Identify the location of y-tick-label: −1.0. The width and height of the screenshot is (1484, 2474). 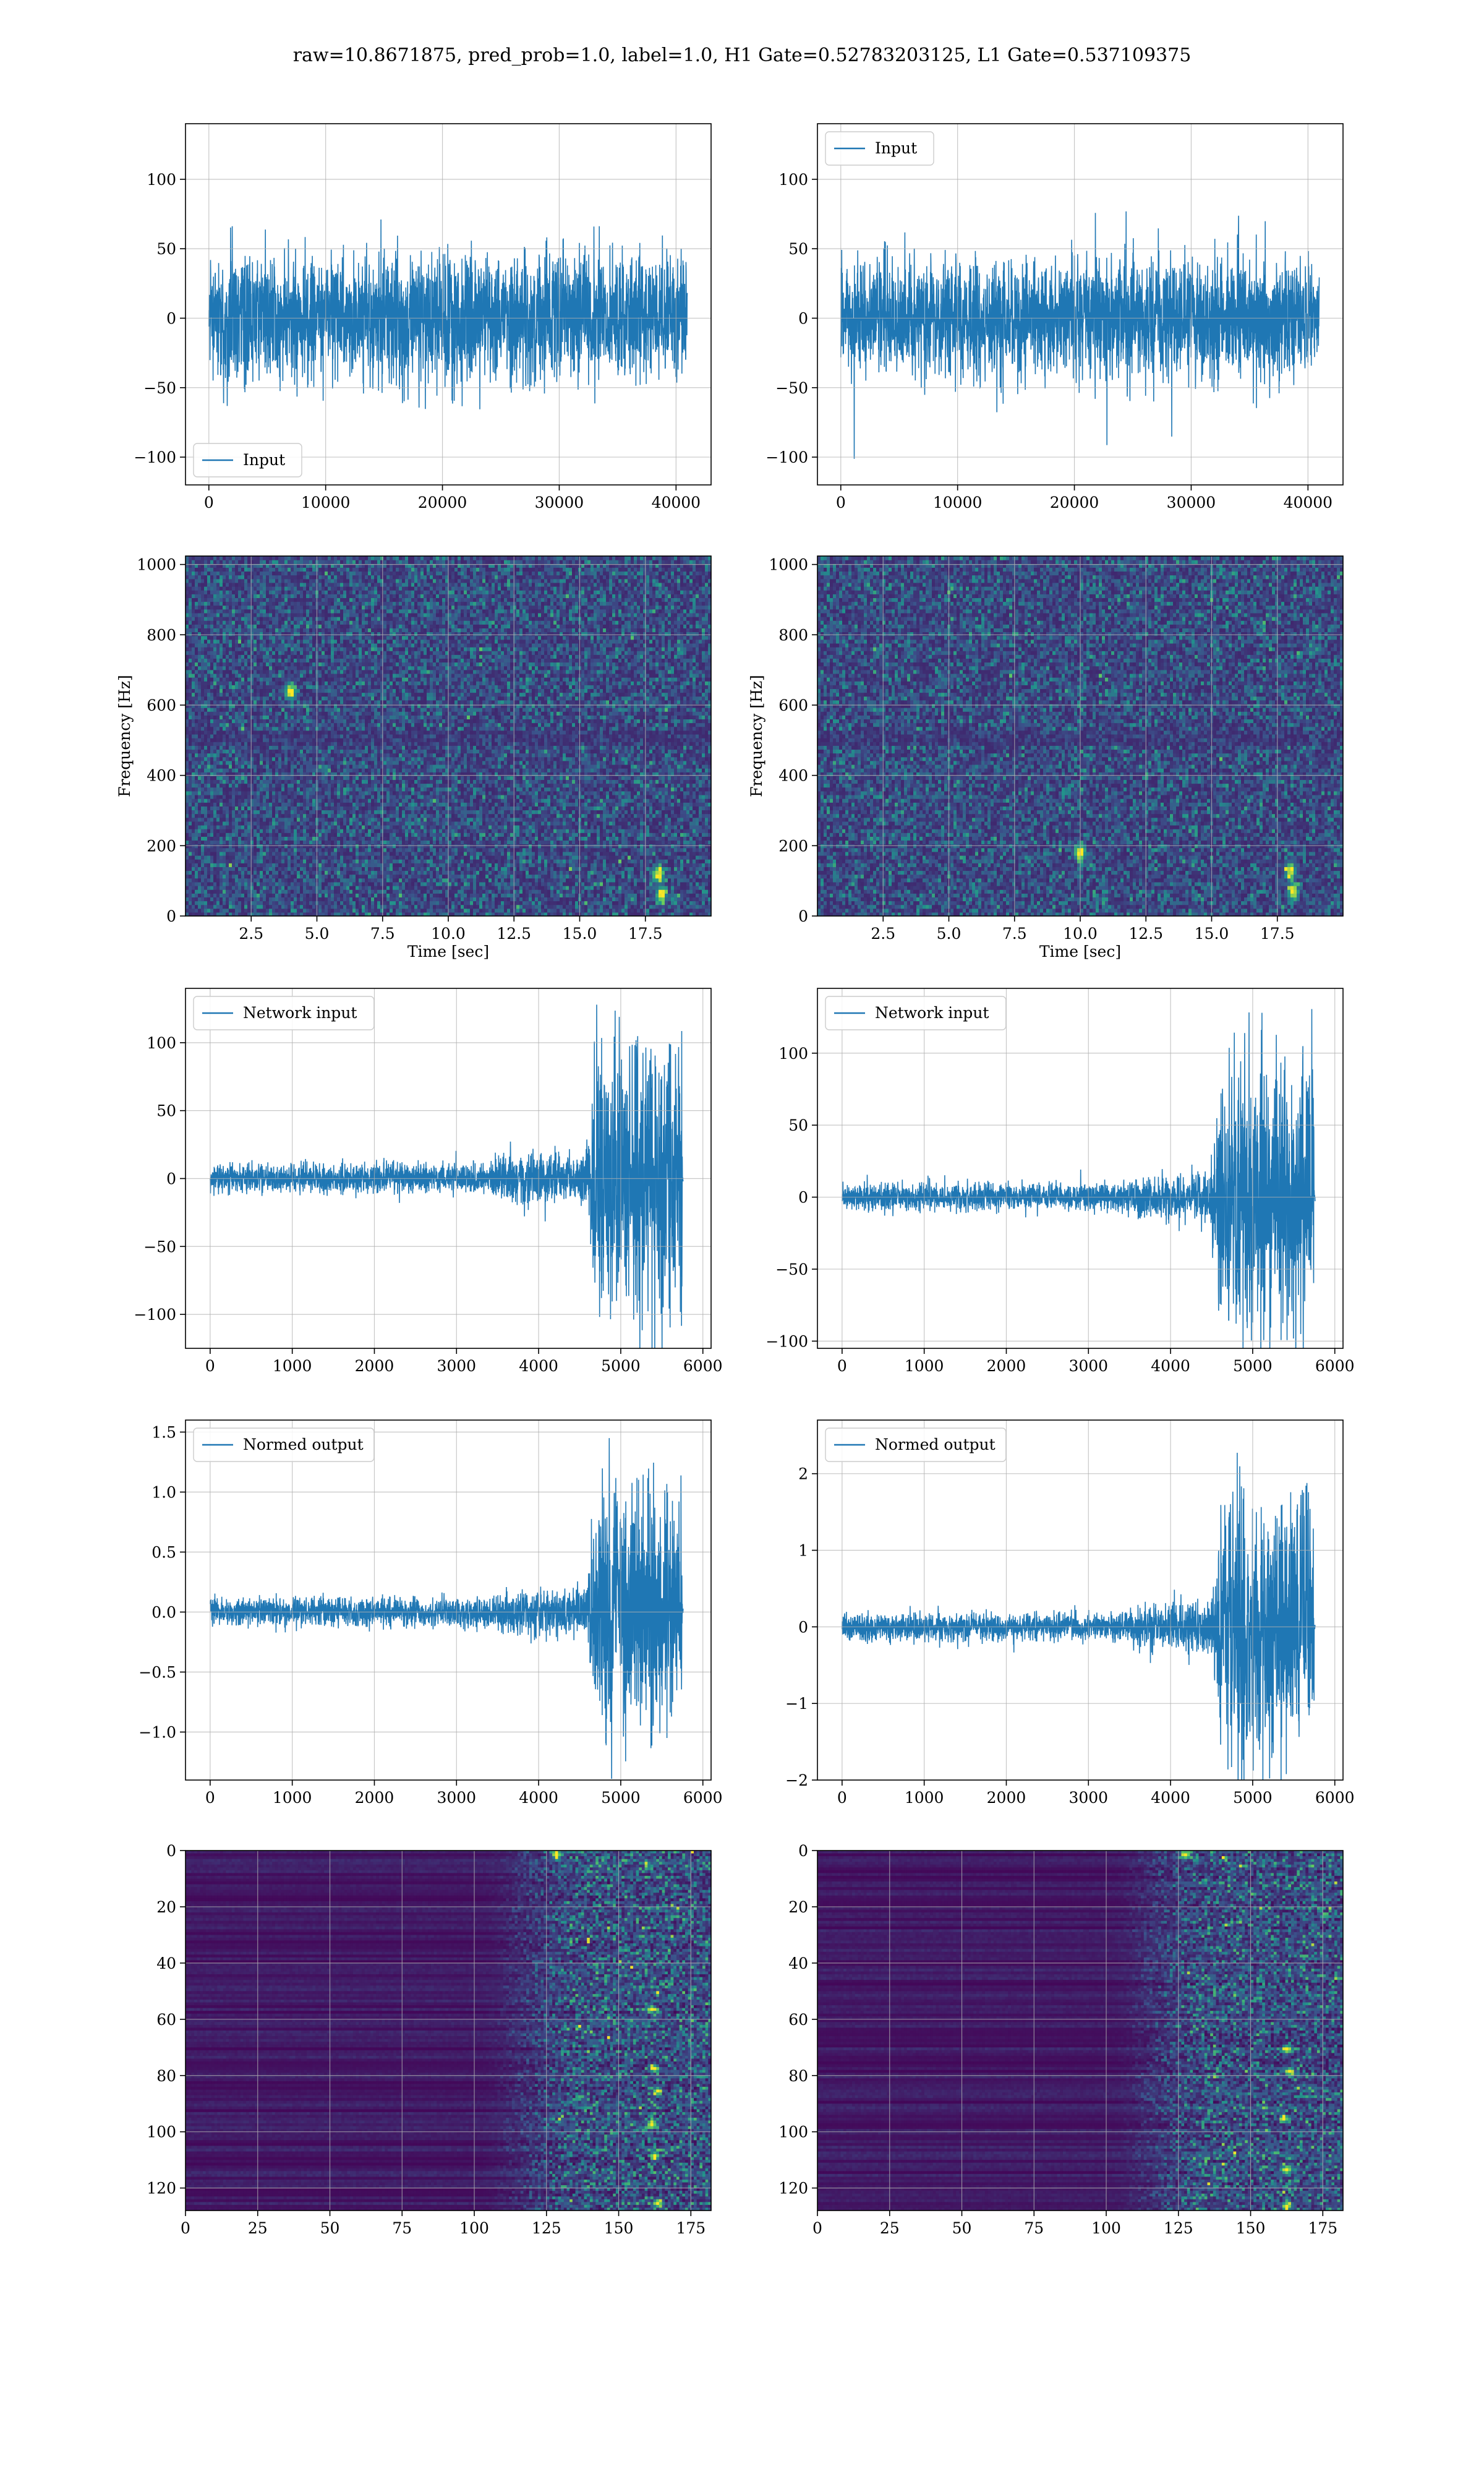
(157, 1732).